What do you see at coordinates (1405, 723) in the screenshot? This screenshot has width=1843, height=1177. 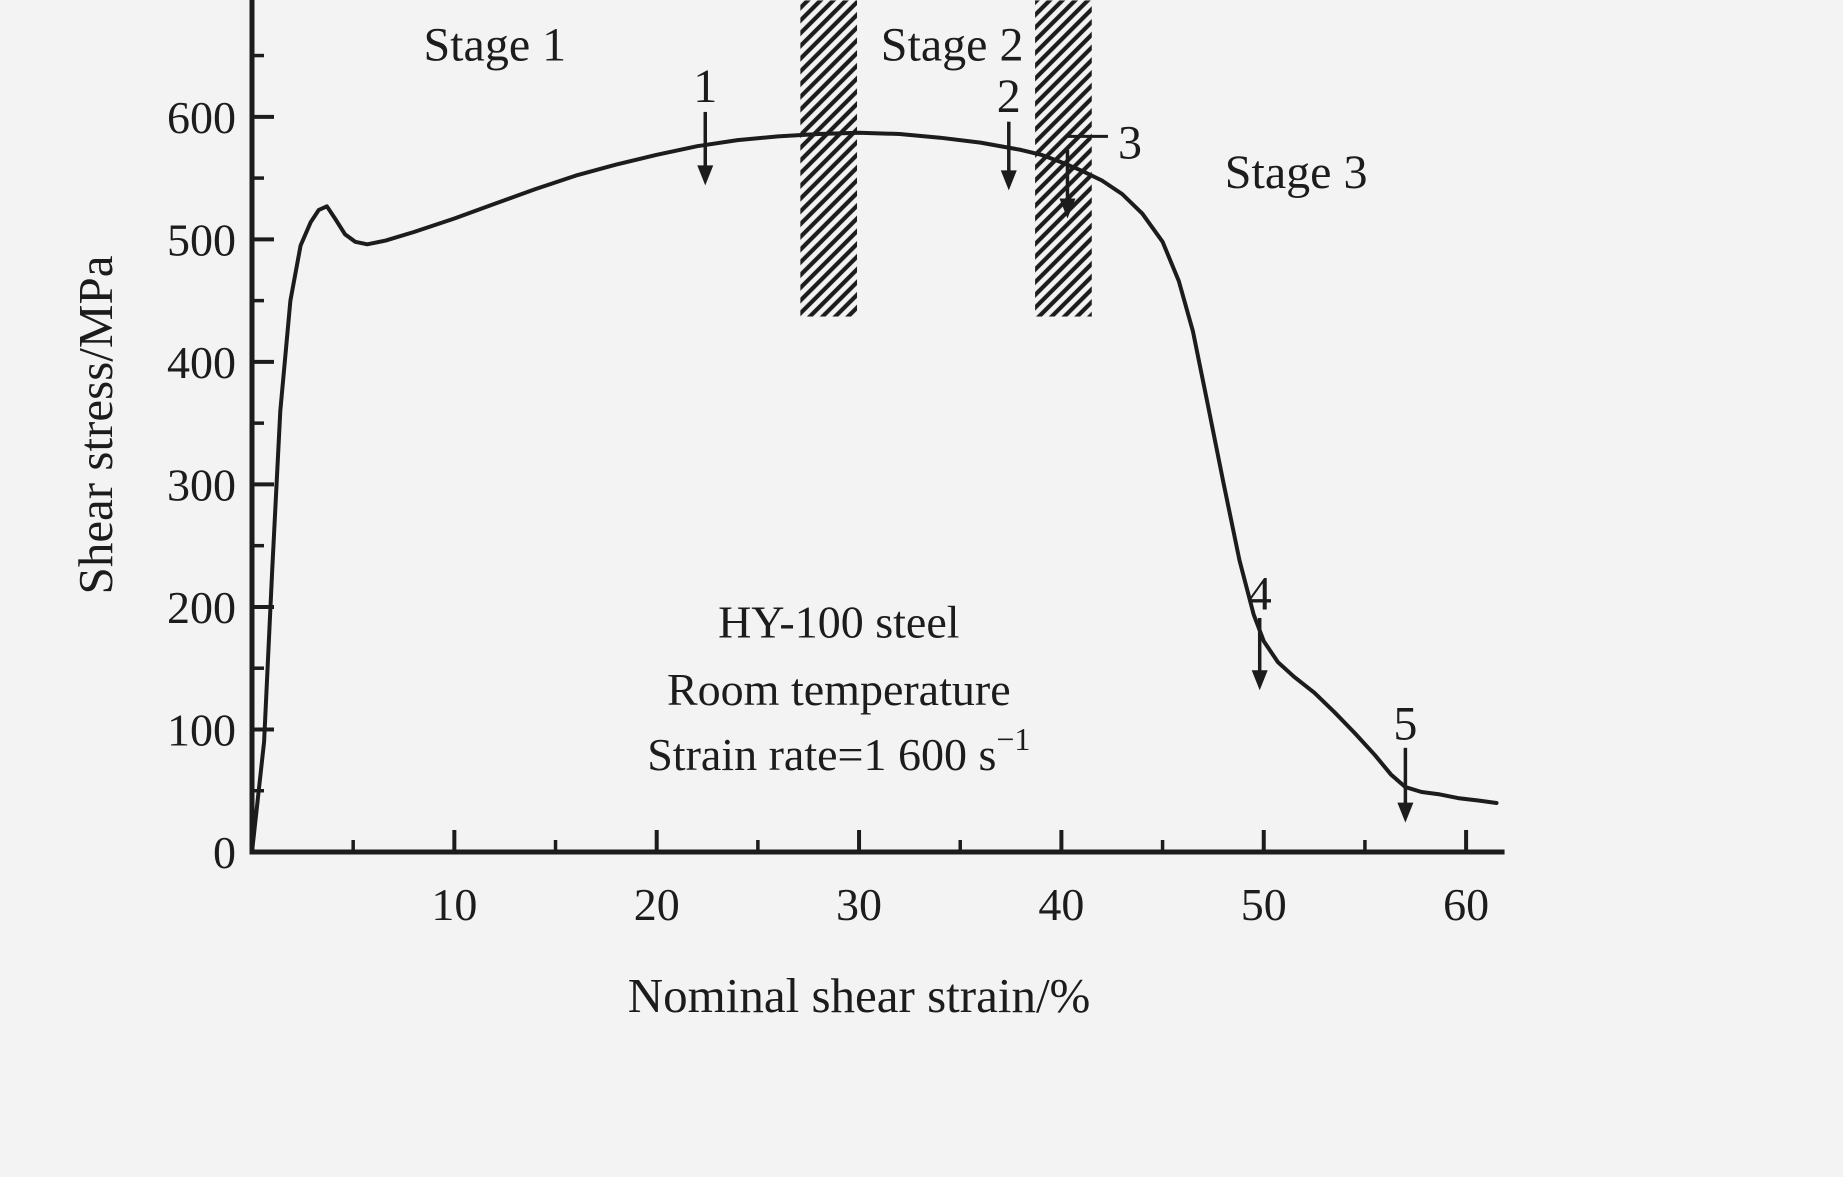 I see `marker-number-label: 5` at bounding box center [1405, 723].